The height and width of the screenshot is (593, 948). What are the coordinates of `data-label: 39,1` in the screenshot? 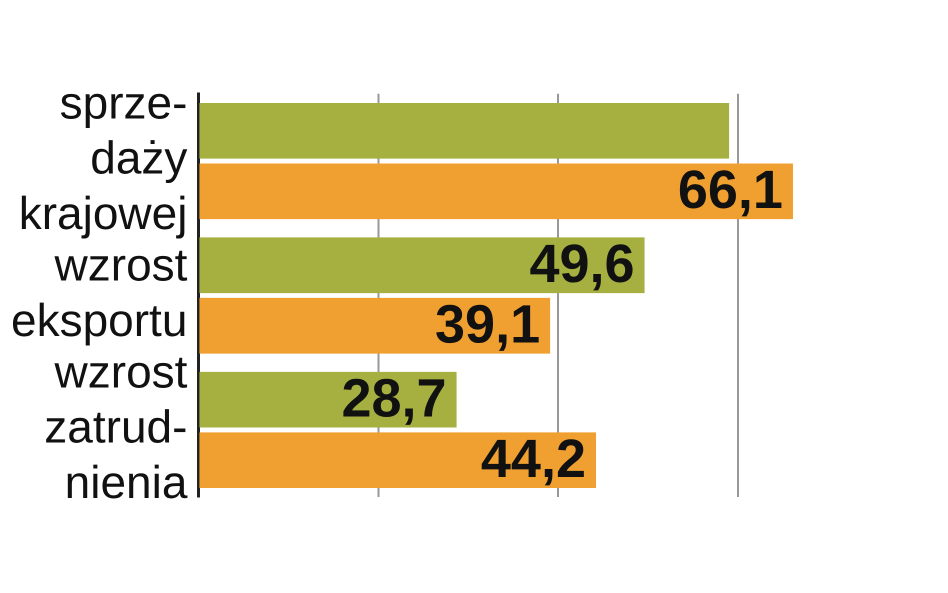 It's located at (487, 324).